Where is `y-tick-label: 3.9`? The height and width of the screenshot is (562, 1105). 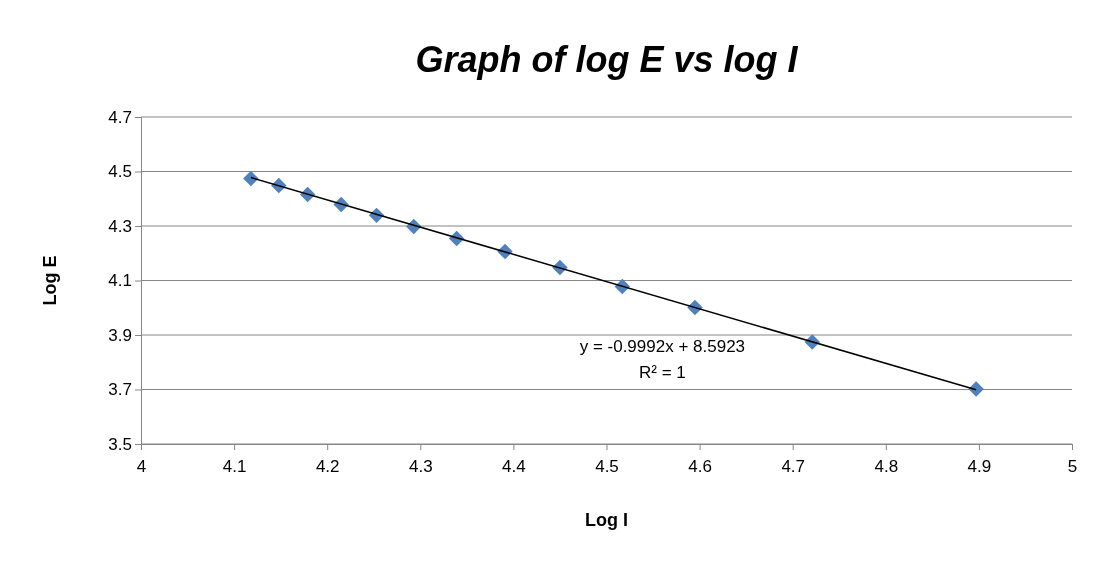
y-tick-label: 3.9 is located at coordinates (120, 335).